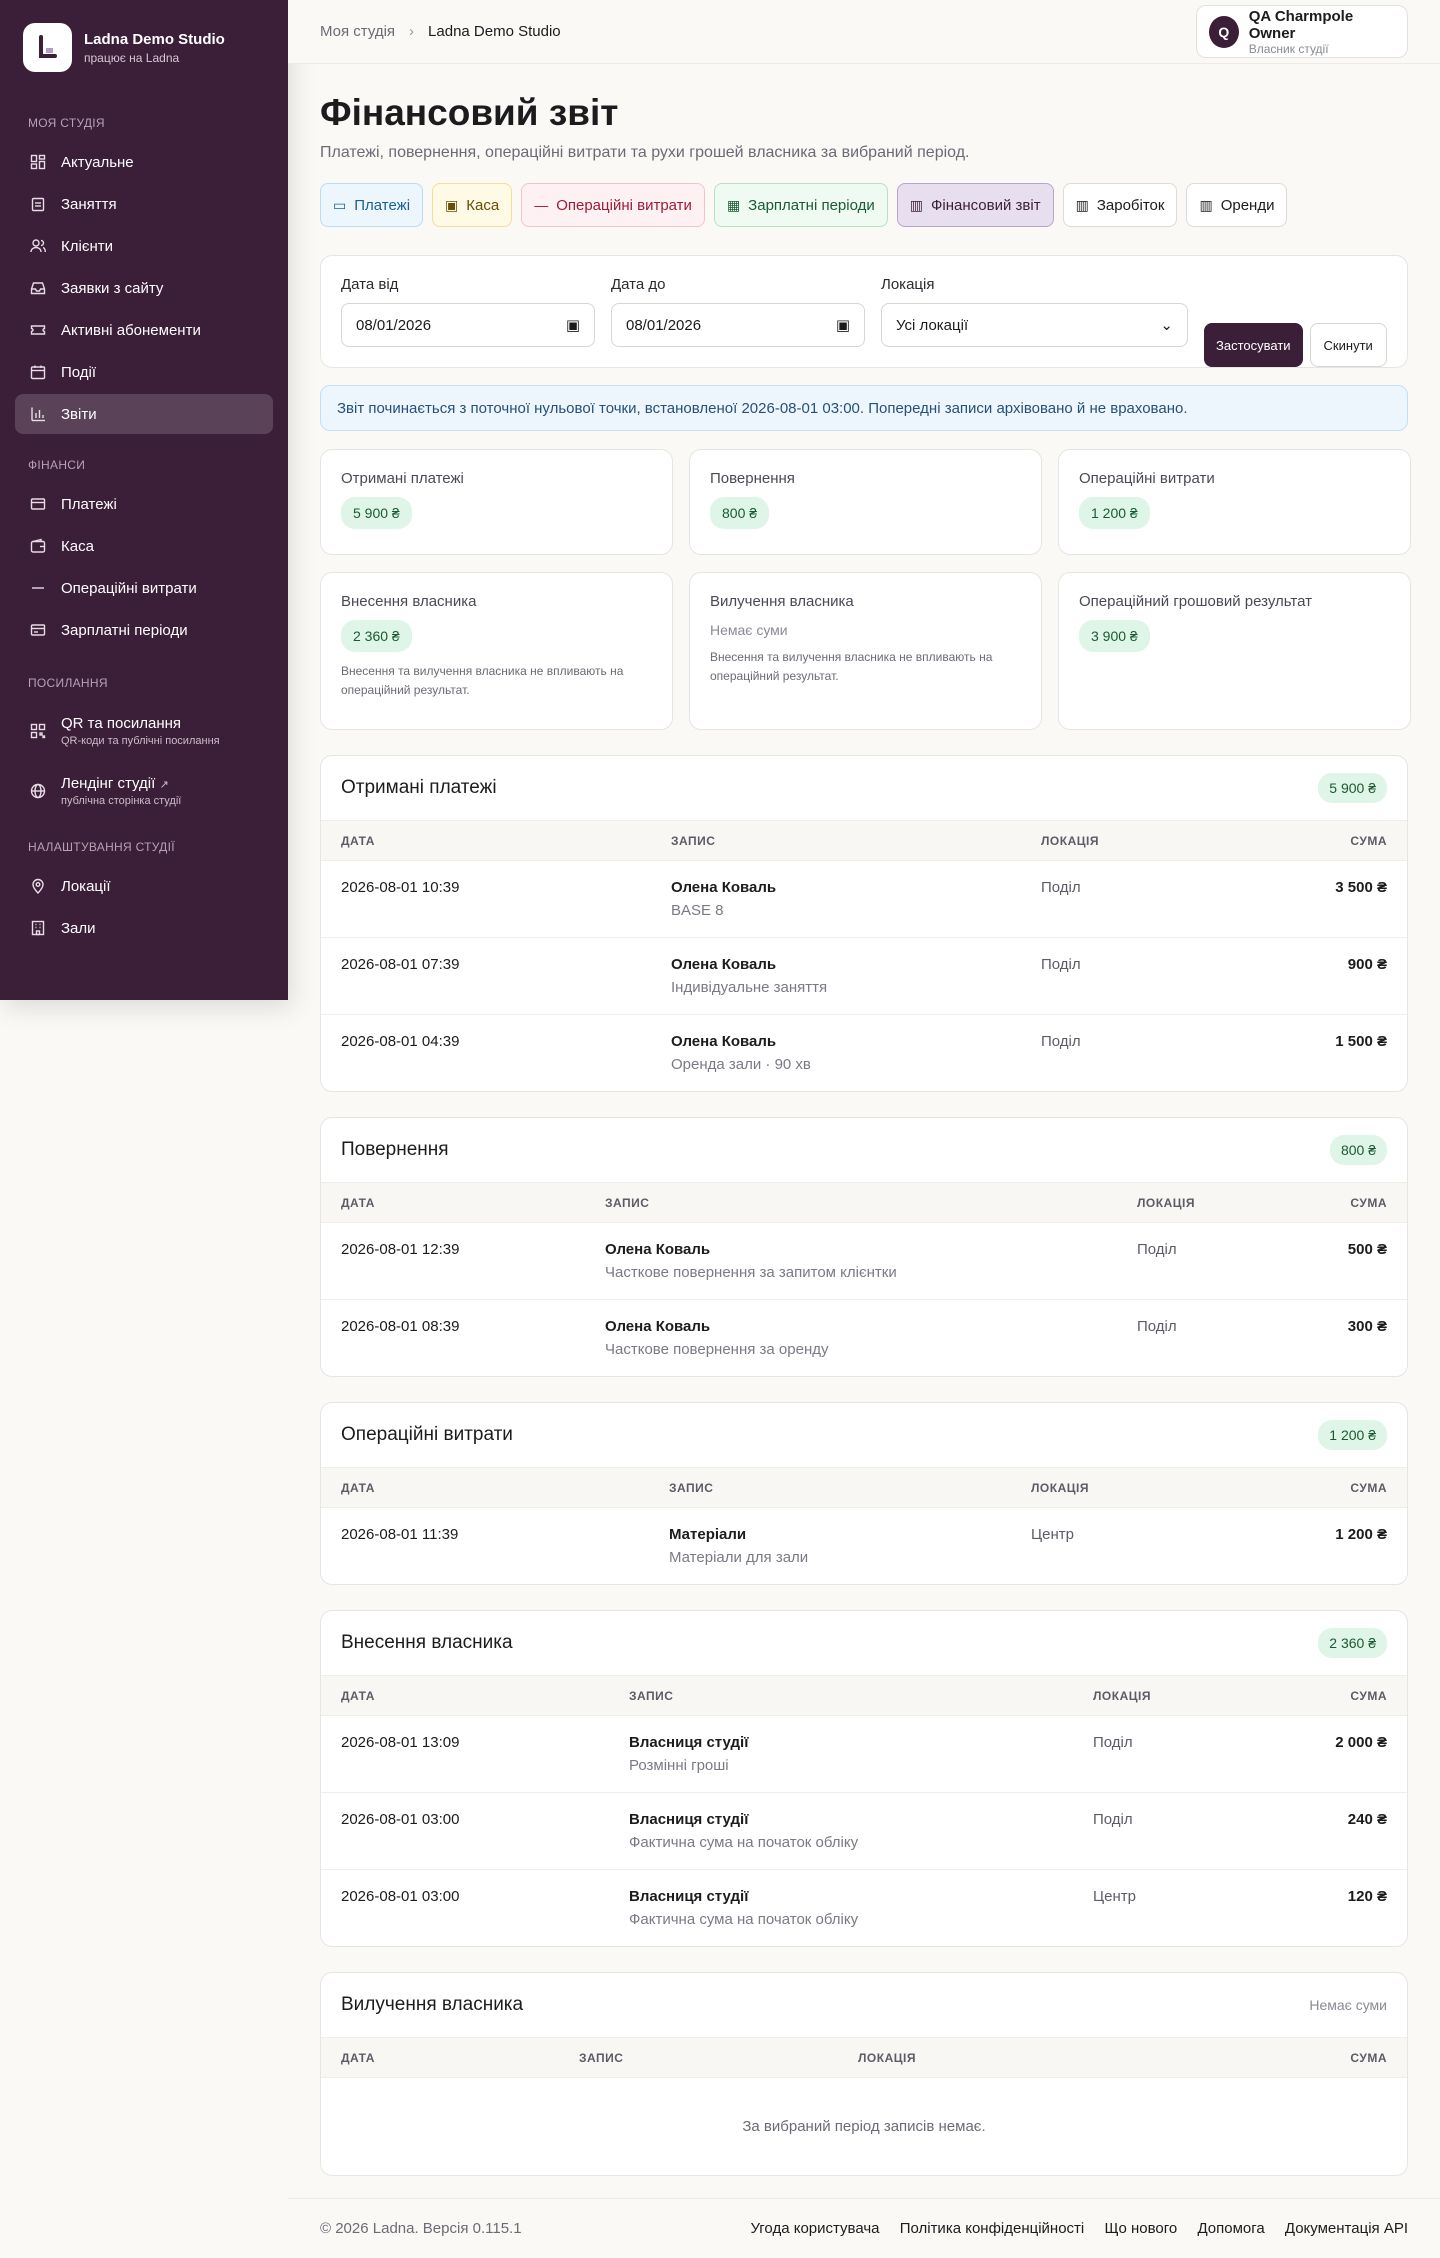 Image resolution: width=1440 pixels, height=2258 pixels. What do you see at coordinates (1288, 48) in the screenshot?
I see `user-role: Власник студії` at bounding box center [1288, 48].